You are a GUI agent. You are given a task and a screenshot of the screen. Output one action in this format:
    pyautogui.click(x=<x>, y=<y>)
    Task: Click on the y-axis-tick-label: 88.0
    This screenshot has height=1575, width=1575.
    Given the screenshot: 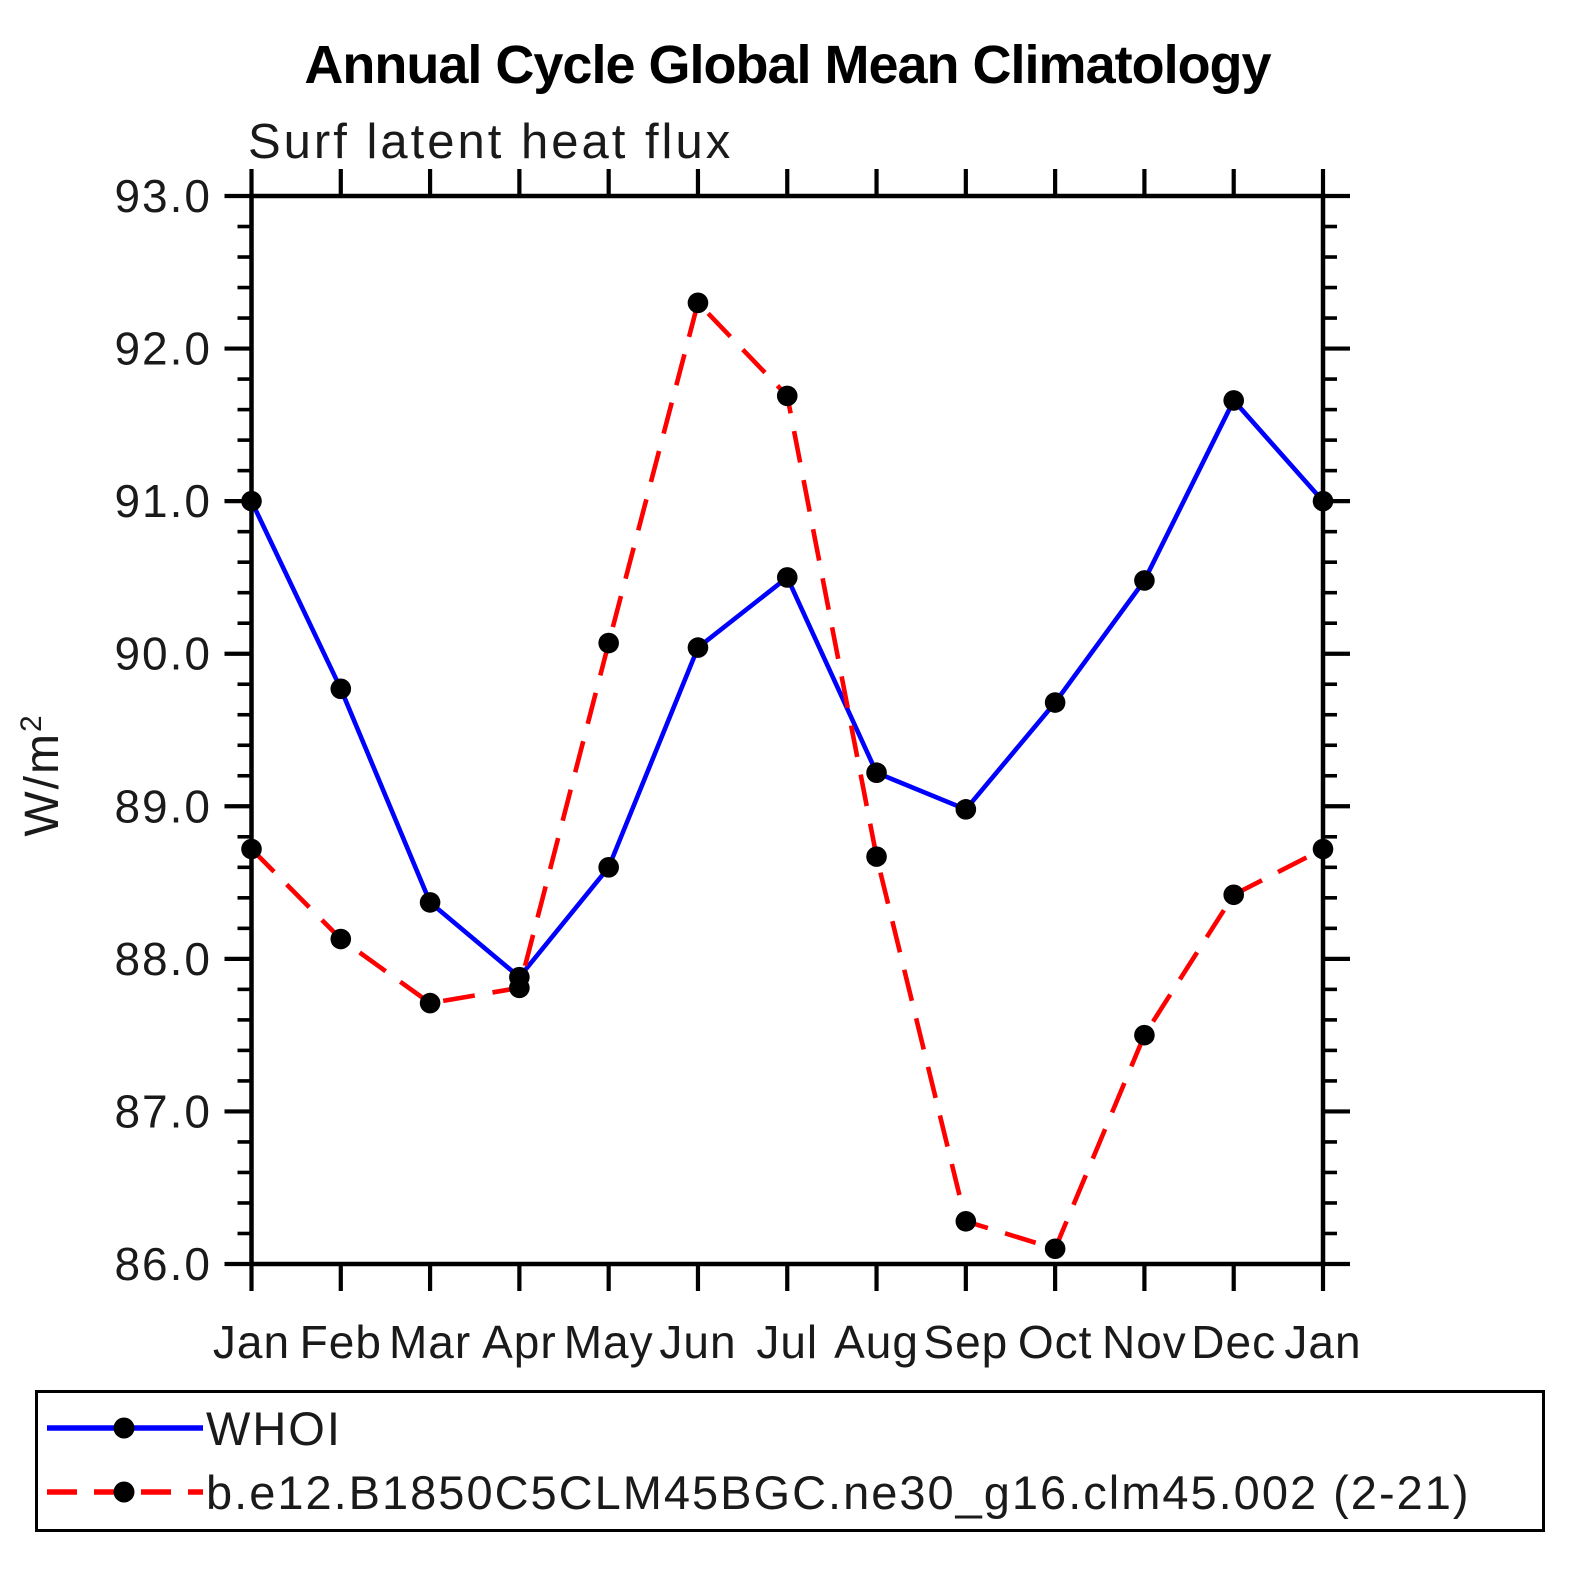 What is the action you would take?
    pyautogui.click(x=163, y=959)
    